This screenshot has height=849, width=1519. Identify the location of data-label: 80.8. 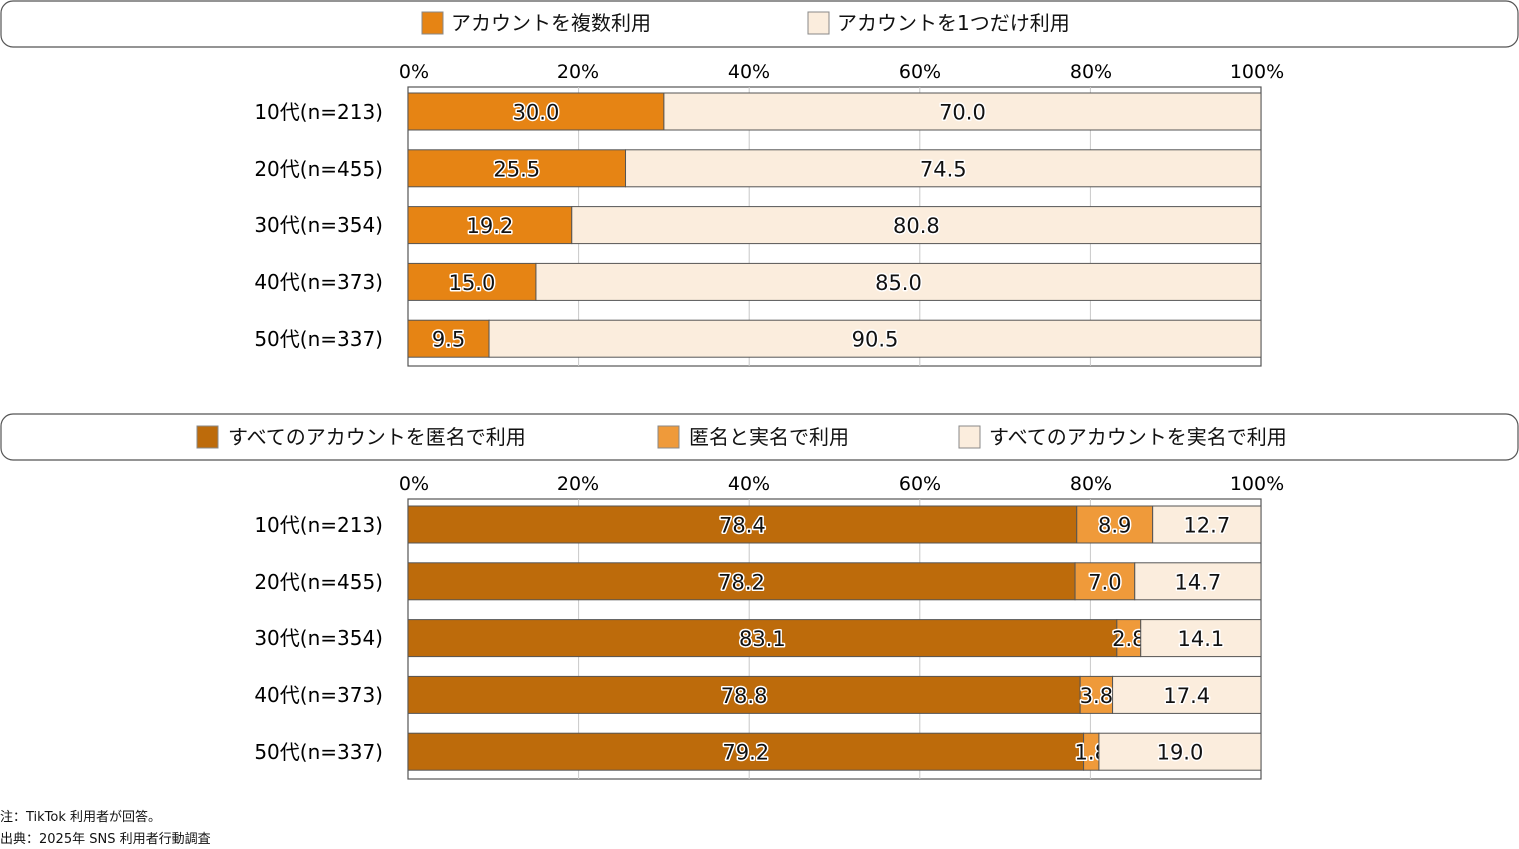
(916, 226).